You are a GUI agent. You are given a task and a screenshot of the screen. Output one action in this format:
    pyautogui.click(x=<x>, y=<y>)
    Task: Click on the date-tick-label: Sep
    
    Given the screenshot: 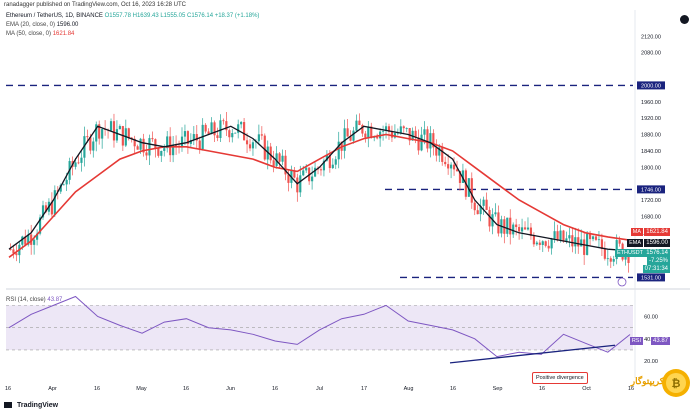 What is the action you would take?
    pyautogui.click(x=498, y=389)
    